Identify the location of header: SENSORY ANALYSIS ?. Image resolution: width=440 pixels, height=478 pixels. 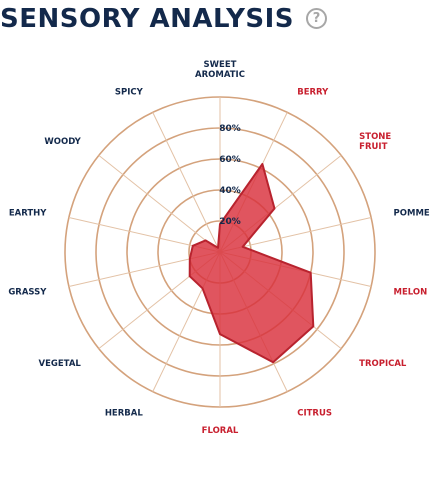
(164, 18).